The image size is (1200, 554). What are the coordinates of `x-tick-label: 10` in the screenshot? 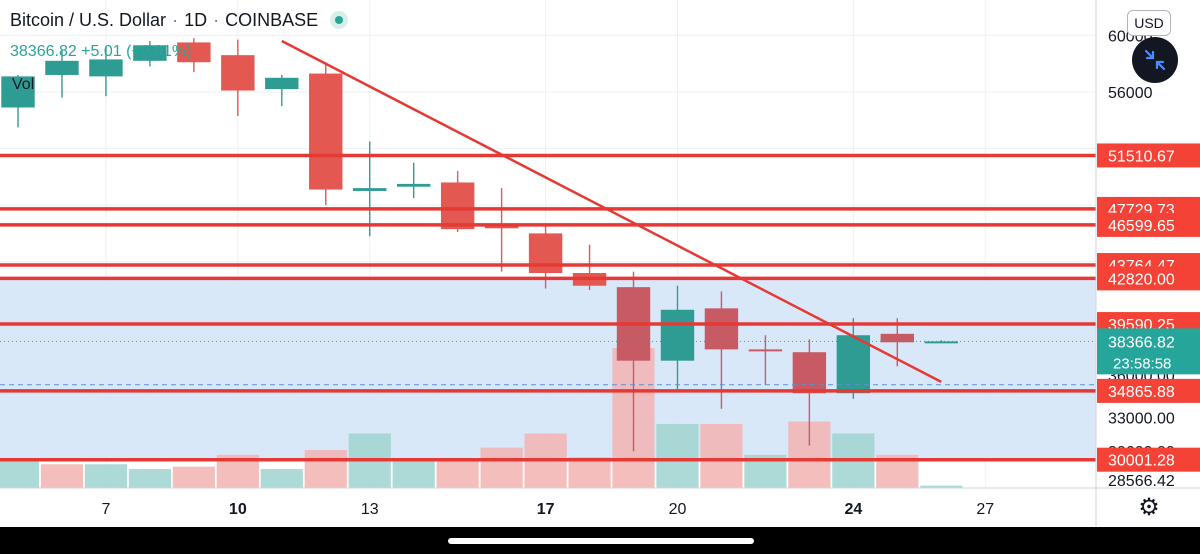 It's located at (238, 509).